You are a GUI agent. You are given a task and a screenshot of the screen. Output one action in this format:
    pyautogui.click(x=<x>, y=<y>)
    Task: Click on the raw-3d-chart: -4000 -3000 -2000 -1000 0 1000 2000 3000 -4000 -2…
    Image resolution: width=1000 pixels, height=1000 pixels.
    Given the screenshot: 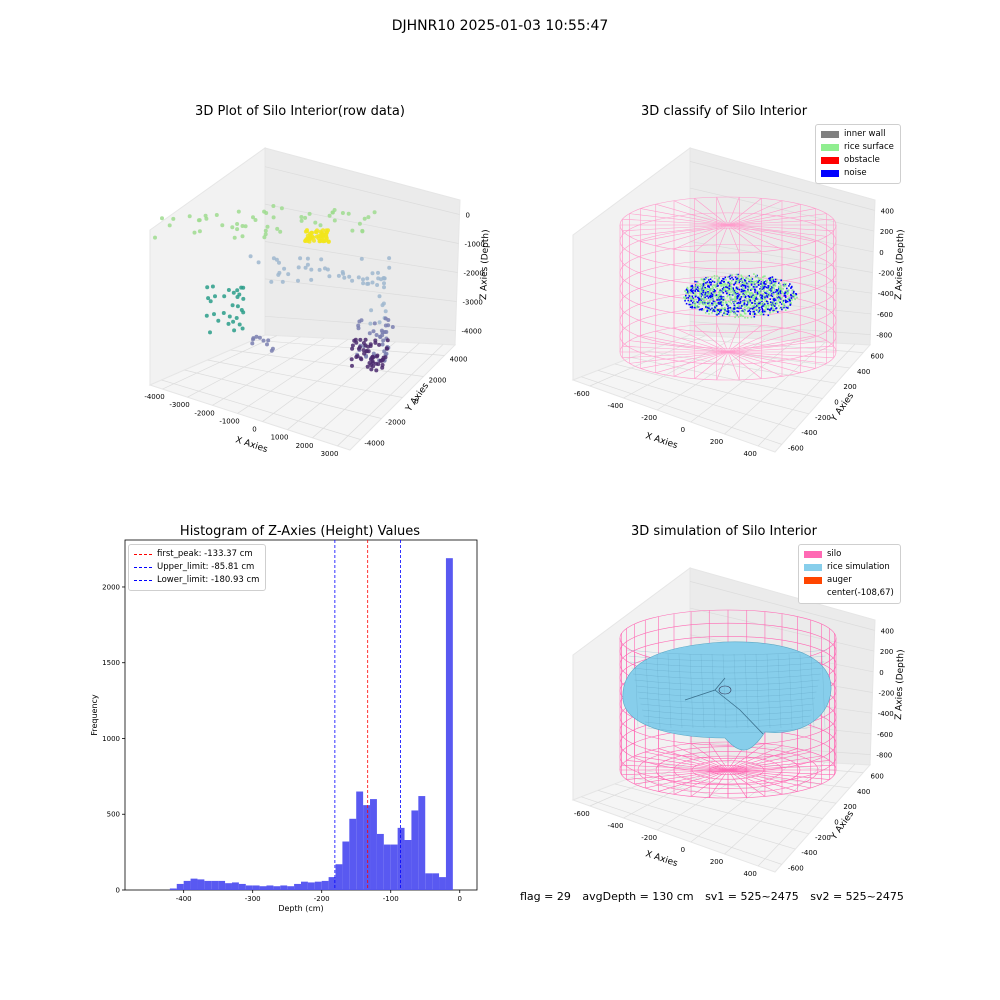 What is the action you would take?
    pyautogui.click(x=320, y=295)
    